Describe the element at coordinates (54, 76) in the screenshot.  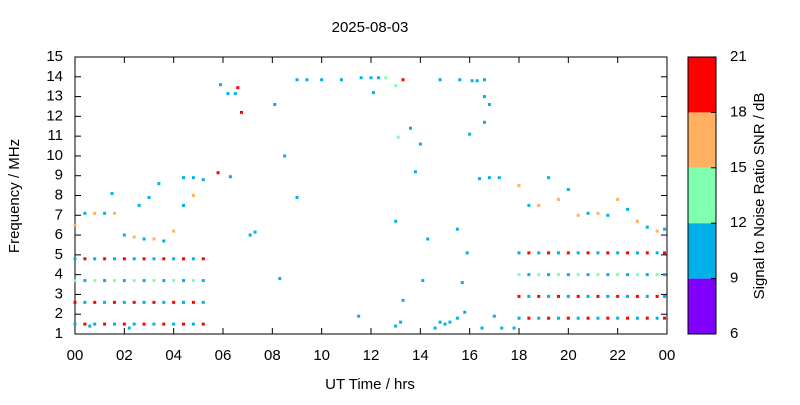
I see `y-tick-label: 14` at that location.